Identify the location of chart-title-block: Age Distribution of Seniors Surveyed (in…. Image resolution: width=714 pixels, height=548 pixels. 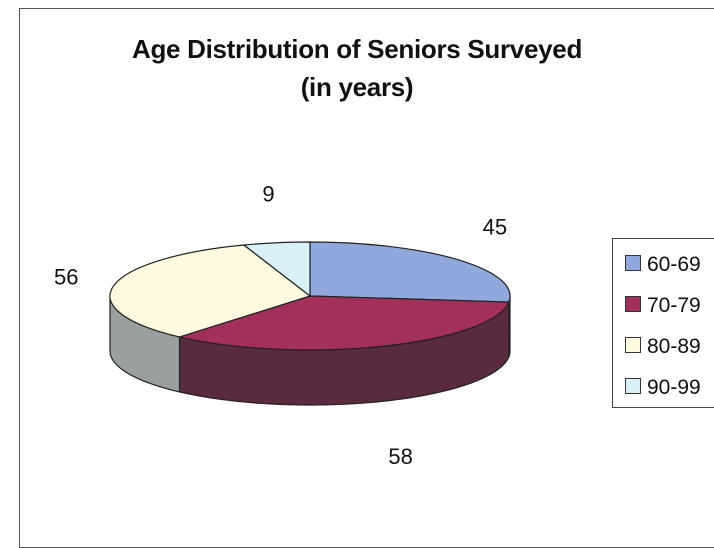
(357, 68).